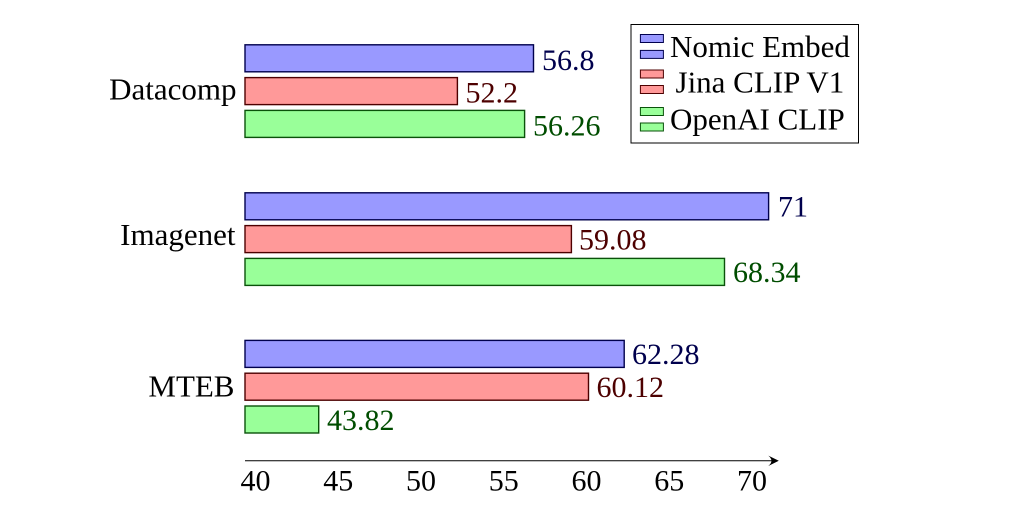 This screenshot has height=520, width=1024. Describe the element at coordinates (752, 481) in the screenshot. I see `svg-text: 70` at that location.